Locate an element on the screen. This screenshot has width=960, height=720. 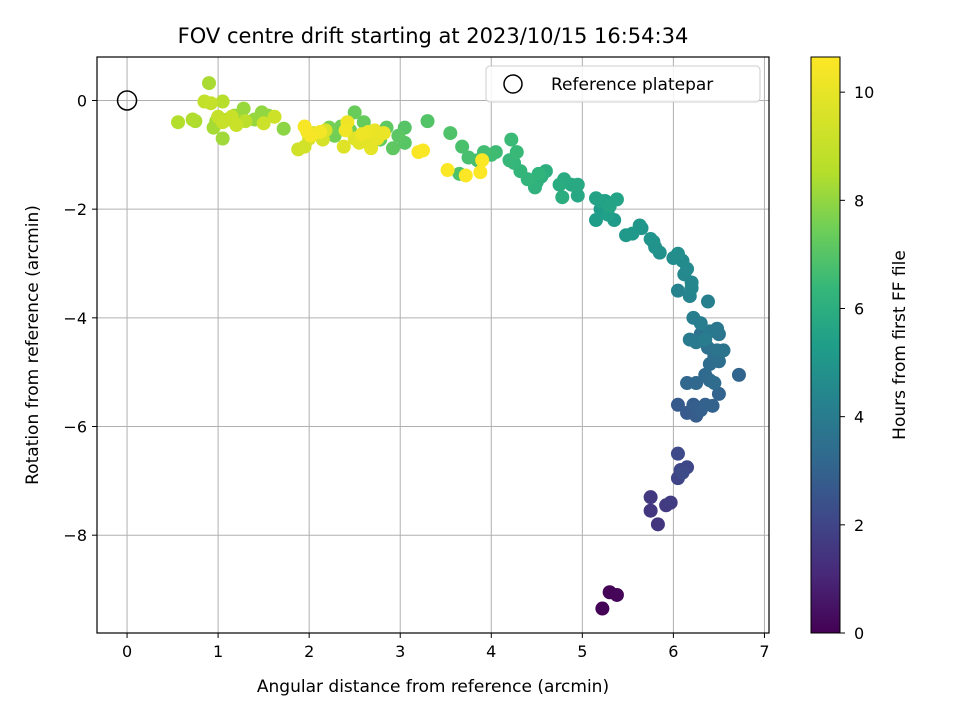
x-tick-label: 6 is located at coordinates (673, 651).